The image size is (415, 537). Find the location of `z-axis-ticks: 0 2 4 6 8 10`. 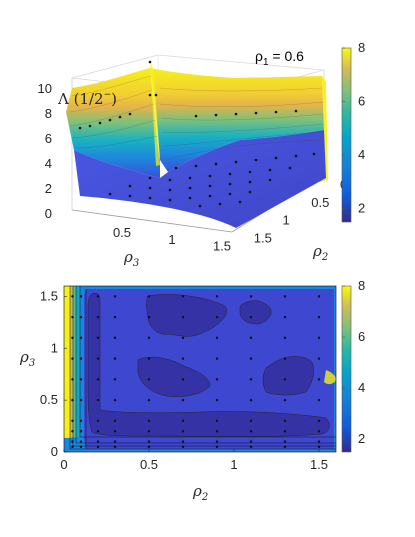

z-axis-ticks: 0 2 4 6 8 10 is located at coordinates (45, 151).